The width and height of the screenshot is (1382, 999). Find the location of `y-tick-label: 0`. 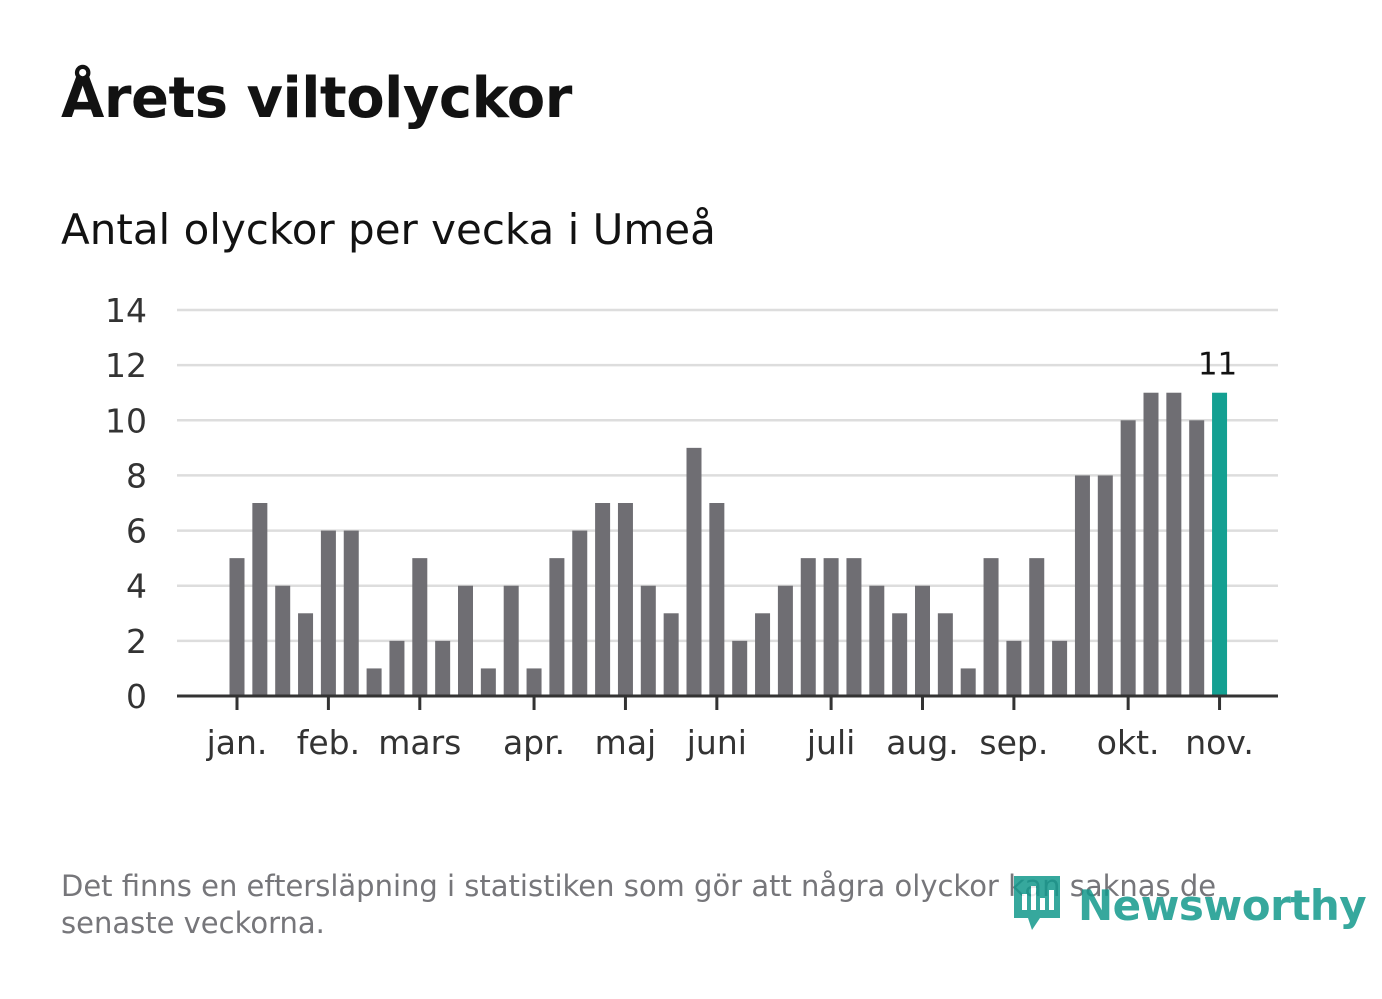

y-tick-label: 0 is located at coordinates (136, 696).